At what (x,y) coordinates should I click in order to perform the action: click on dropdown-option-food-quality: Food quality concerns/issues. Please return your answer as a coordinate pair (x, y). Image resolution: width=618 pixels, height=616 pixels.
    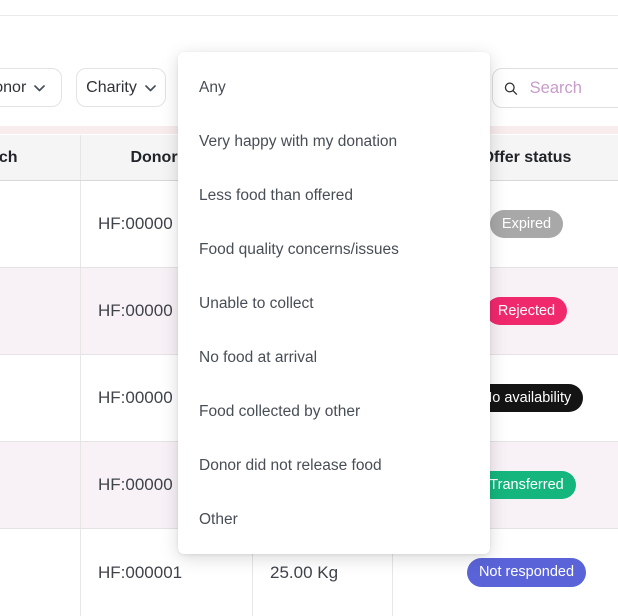
    Looking at the image, I should click on (299, 249).